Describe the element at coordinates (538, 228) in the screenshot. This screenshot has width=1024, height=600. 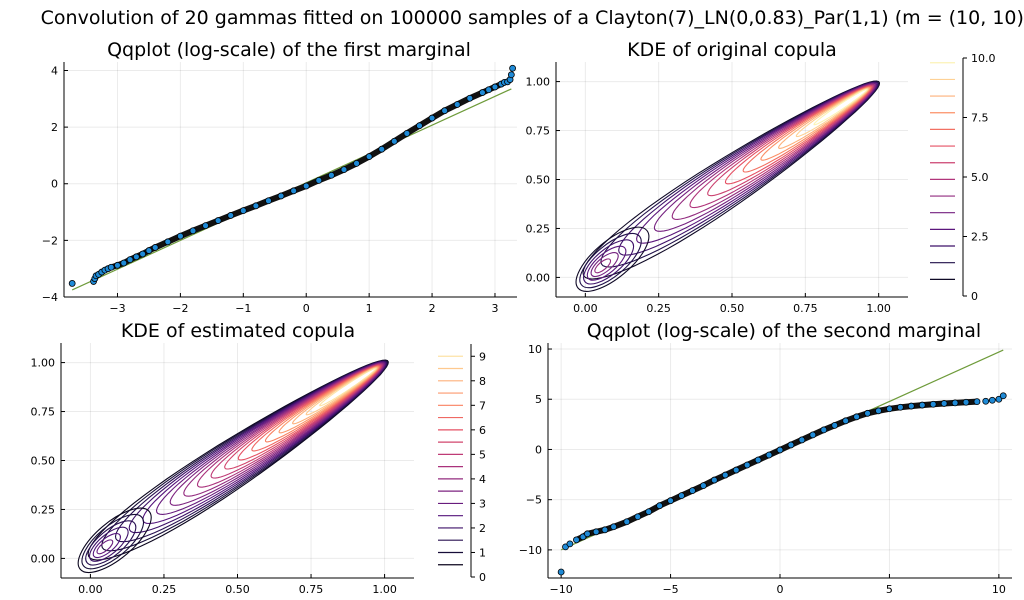
I see `kde1-ytick-label-1: 0.25` at that location.